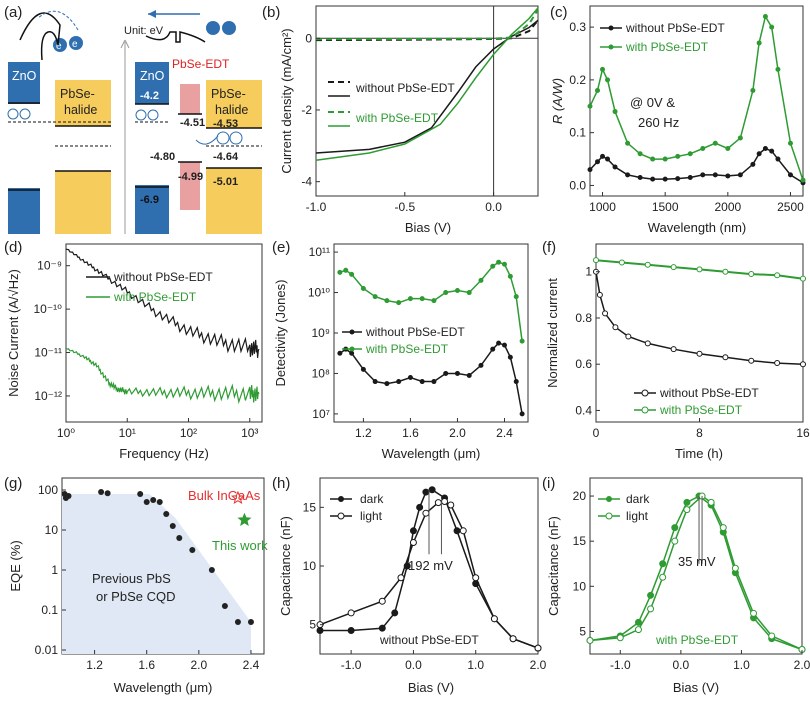  I want to click on panel-i-x-tick-label: 1.0, so click(741, 665).